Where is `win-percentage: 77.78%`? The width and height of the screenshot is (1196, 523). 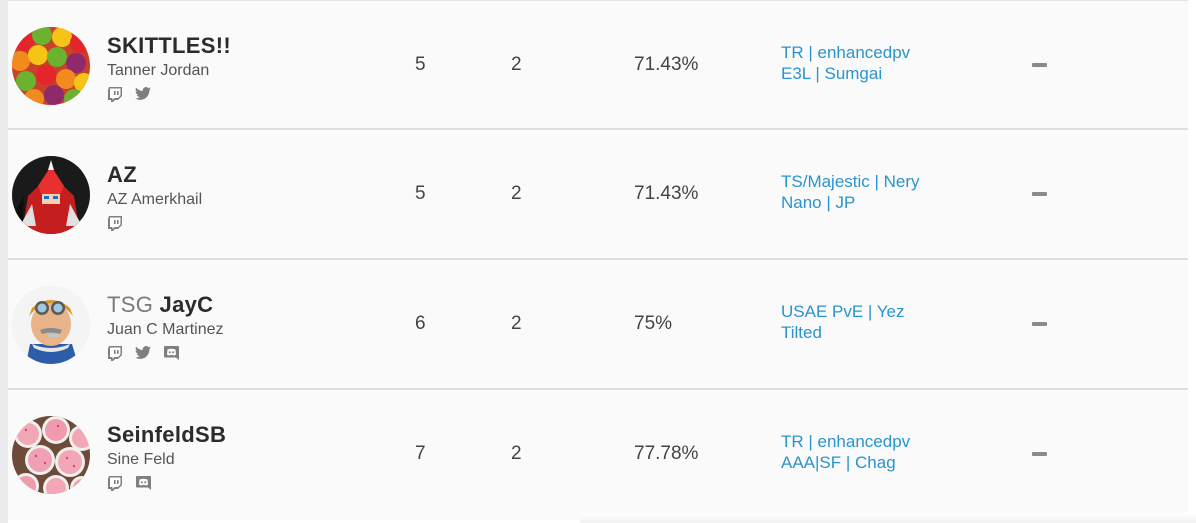
win-percentage: 77.78% is located at coordinates (666, 453).